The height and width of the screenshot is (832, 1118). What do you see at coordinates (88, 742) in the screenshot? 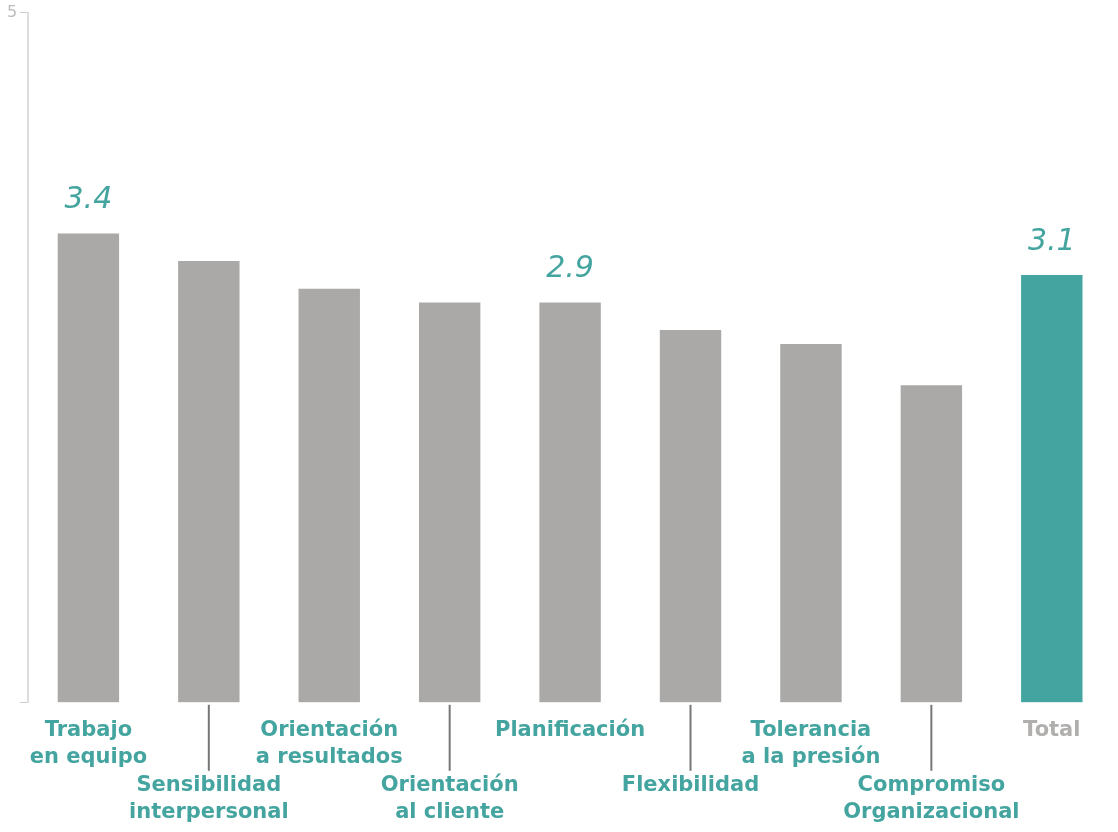
I see `x-tick-label: Trabajo en equipo` at bounding box center [88, 742].